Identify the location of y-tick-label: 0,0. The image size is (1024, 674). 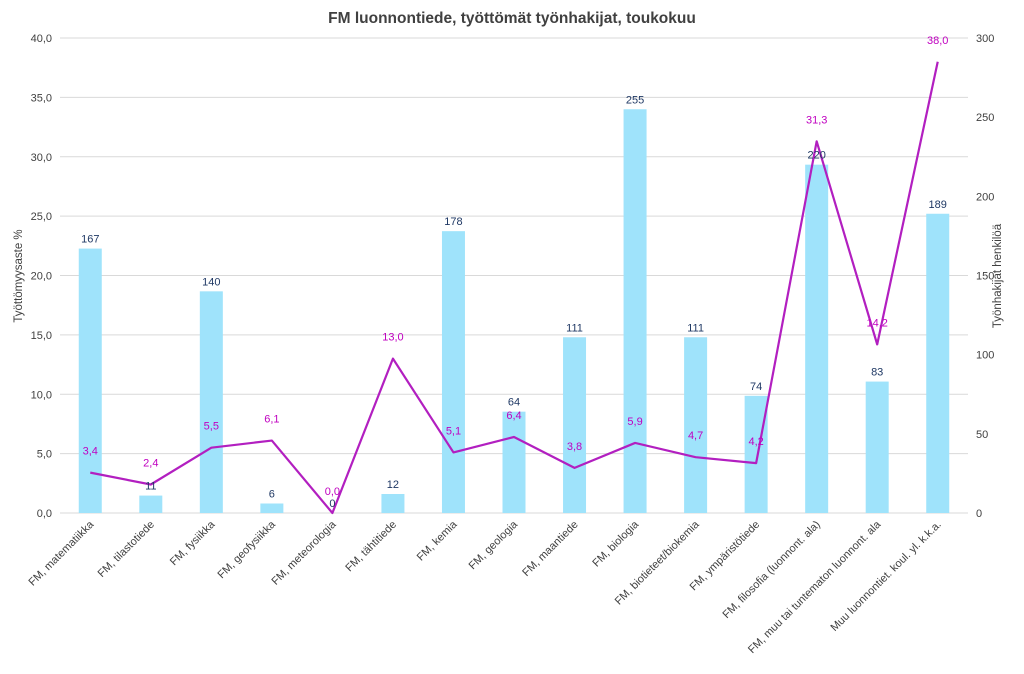
(44, 514).